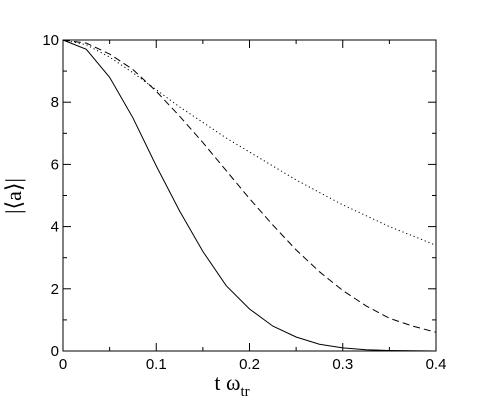 The width and height of the screenshot is (485, 405). Describe the element at coordinates (55, 164) in the screenshot. I see `y-tick-label: 6` at that location.